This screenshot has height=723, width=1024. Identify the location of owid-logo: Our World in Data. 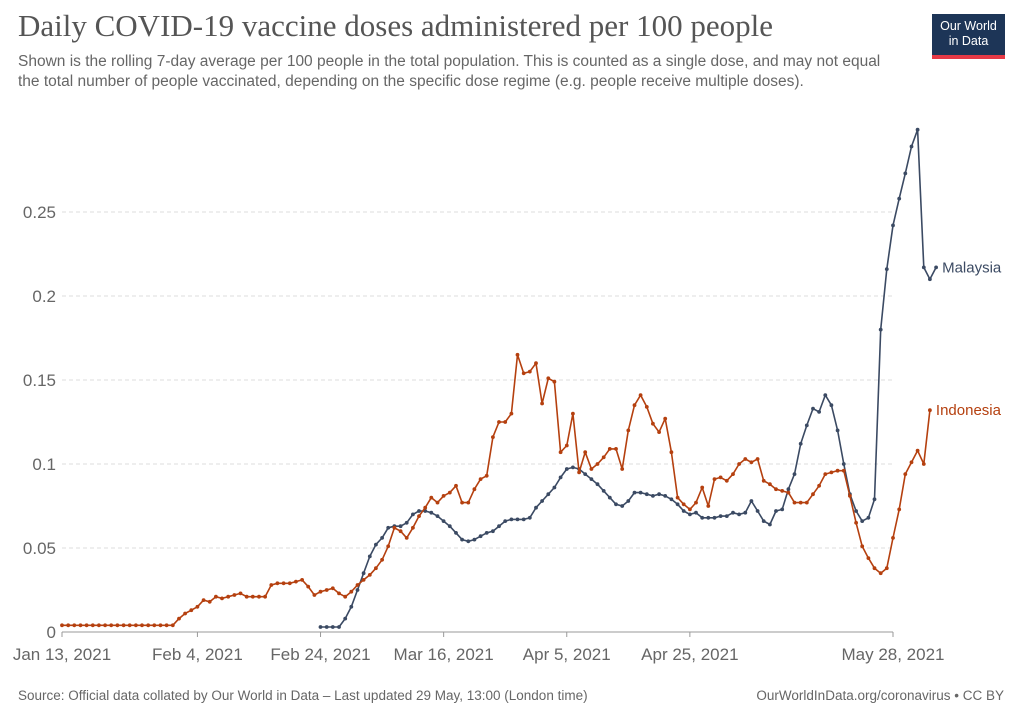
(968, 36).